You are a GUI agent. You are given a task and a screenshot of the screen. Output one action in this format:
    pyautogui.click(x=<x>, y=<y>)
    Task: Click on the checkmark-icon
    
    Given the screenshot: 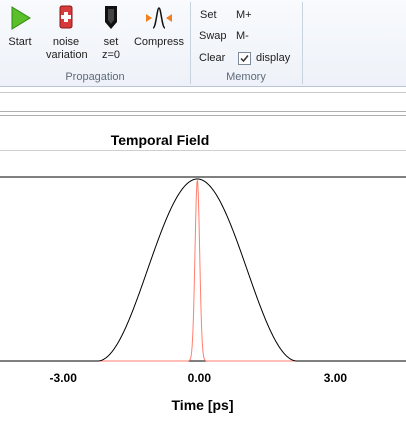 What is the action you would take?
    pyautogui.click(x=244, y=59)
    